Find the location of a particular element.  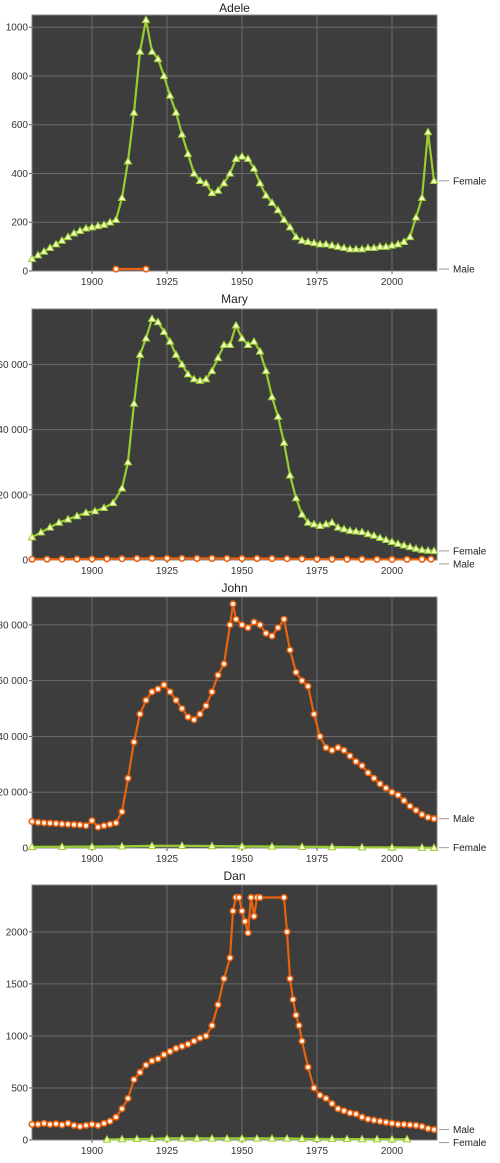

x-tick-label: 1975 is located at coordinates (317, 282).